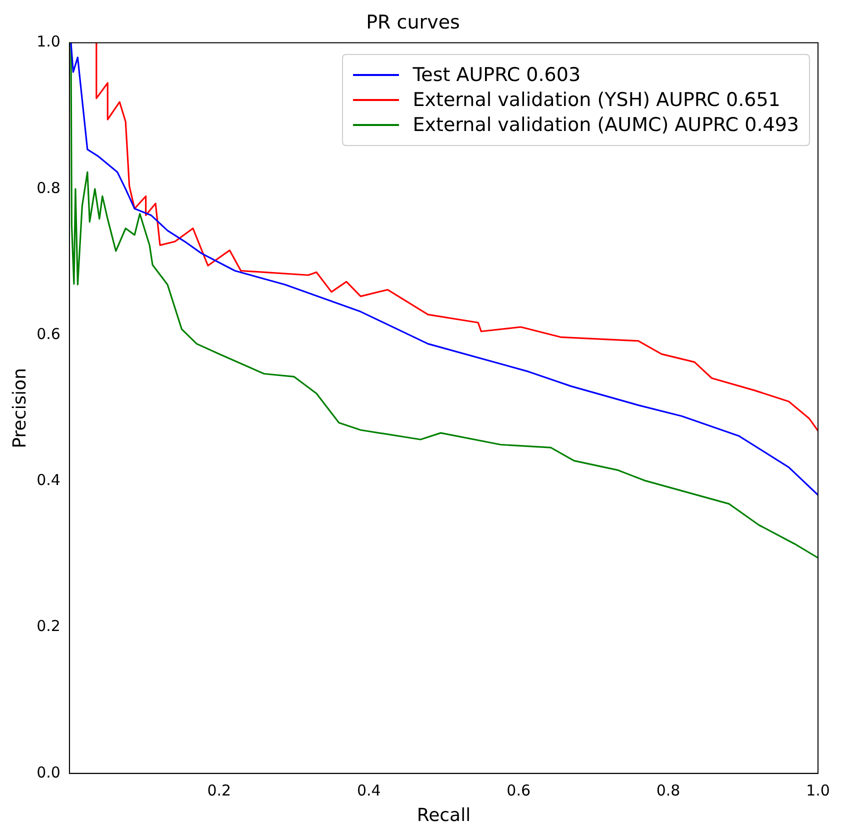  What do you see at coordinates (818, 790) in the screenshot?
I see `x-tick-label: 1.0` at bounding box center [818, 790].